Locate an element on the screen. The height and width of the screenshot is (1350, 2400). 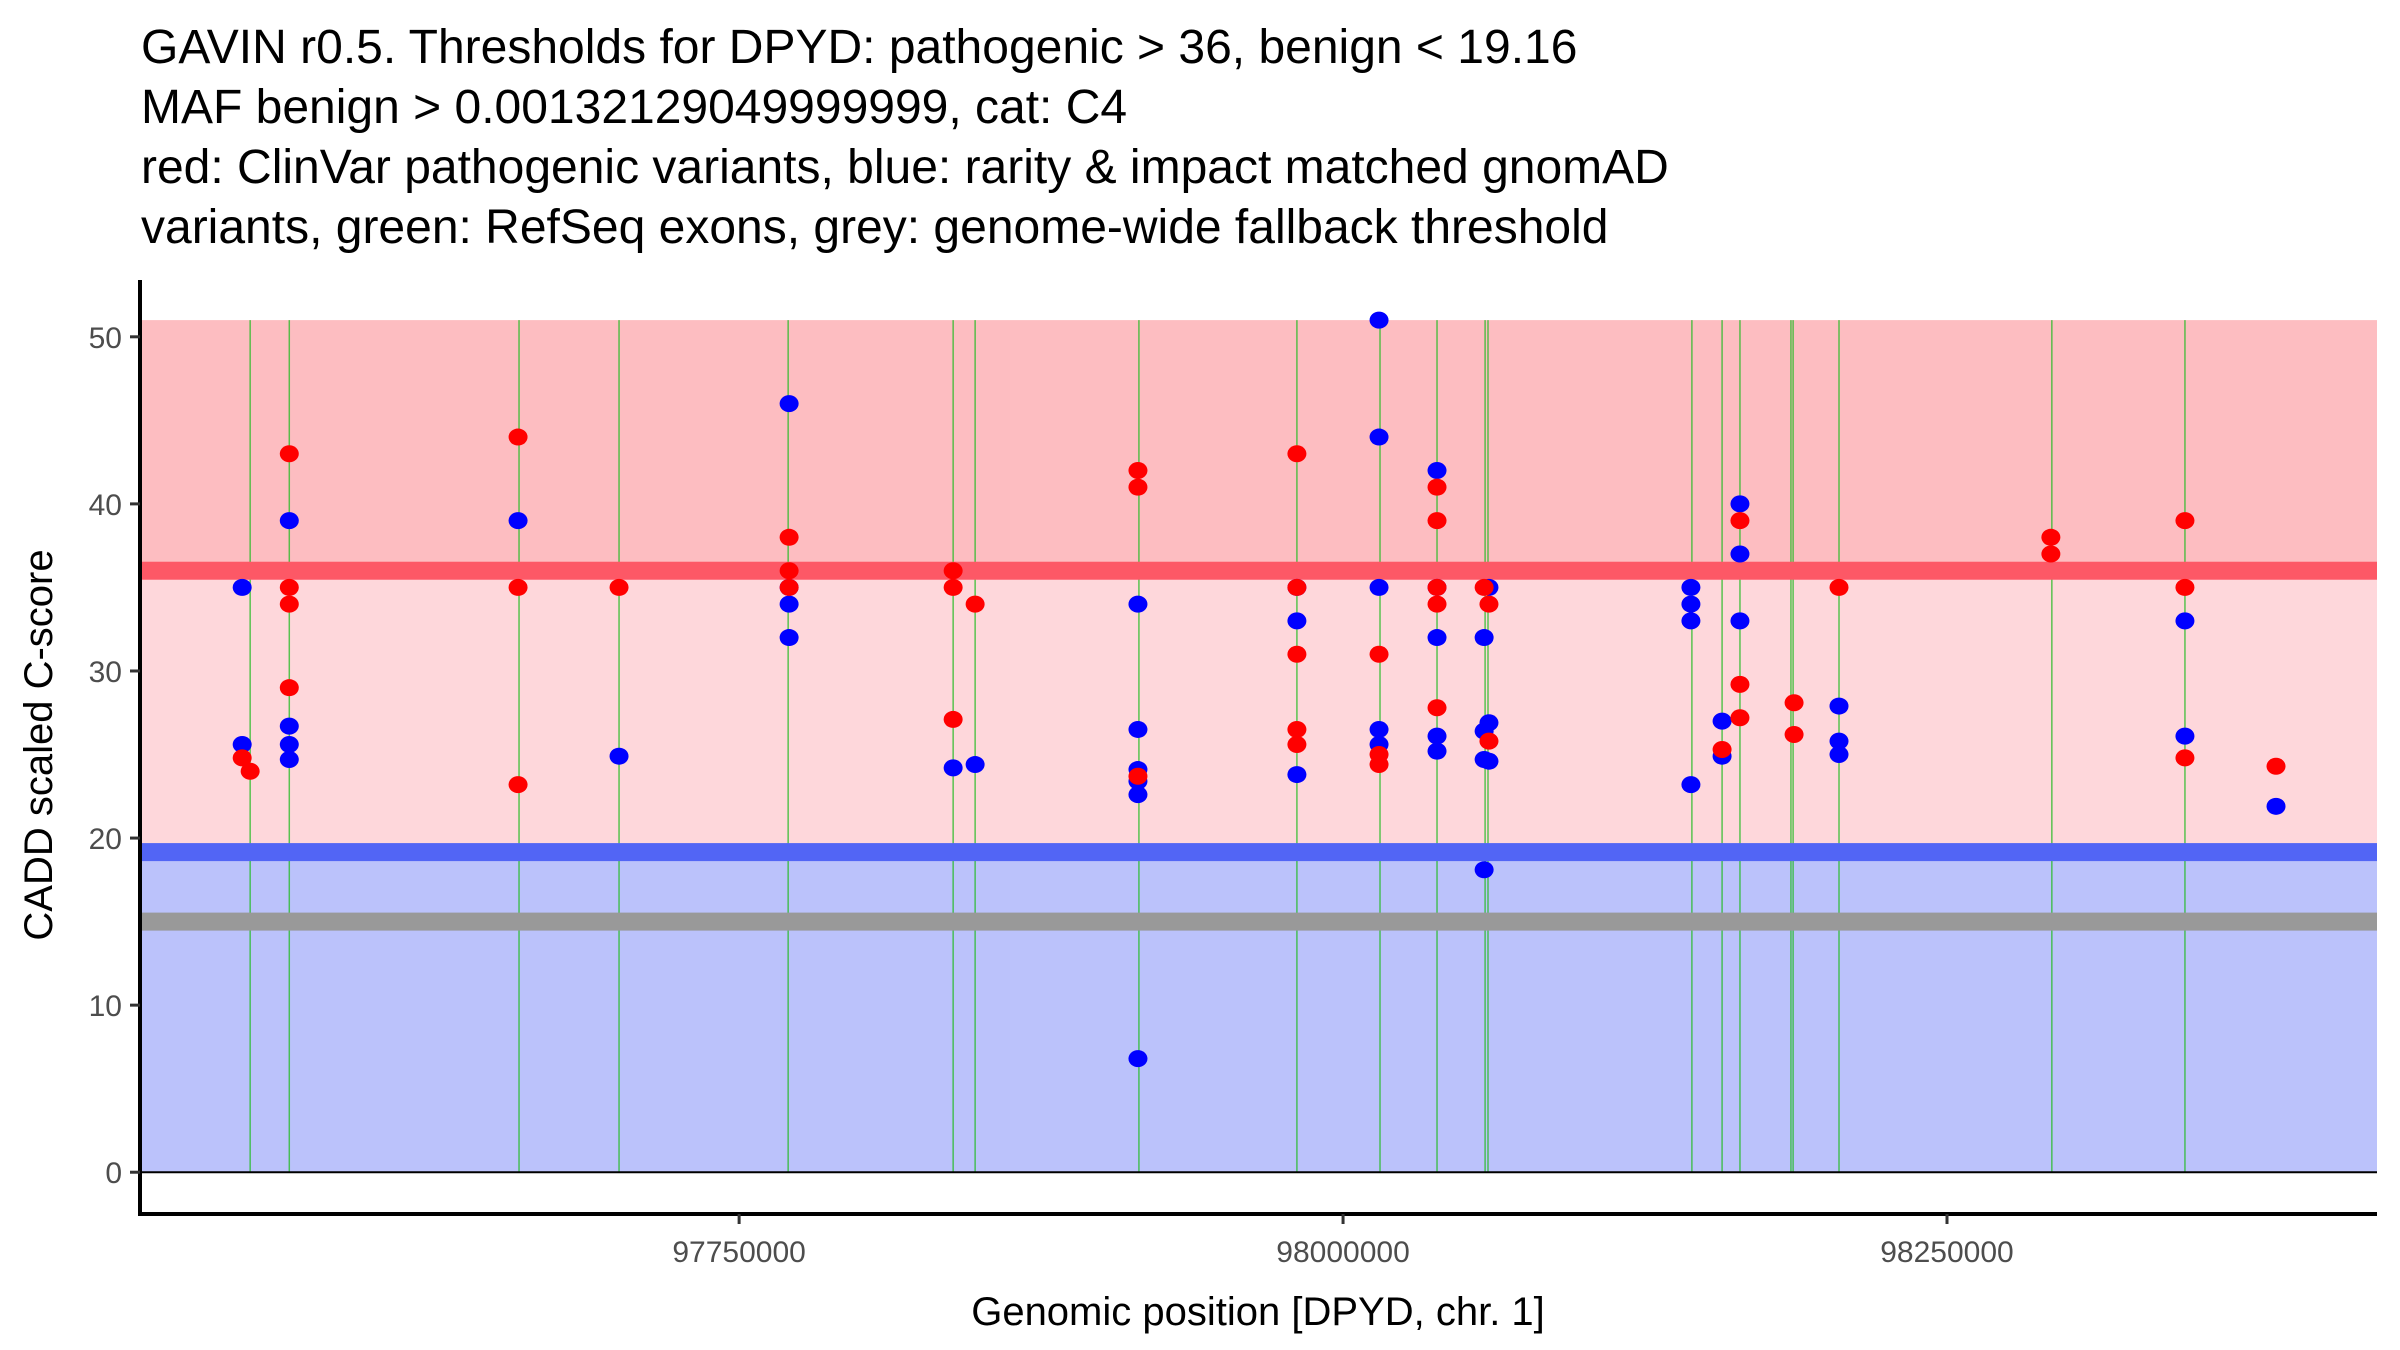
y-tick-label: 30 is located at coordinates (105, 672).